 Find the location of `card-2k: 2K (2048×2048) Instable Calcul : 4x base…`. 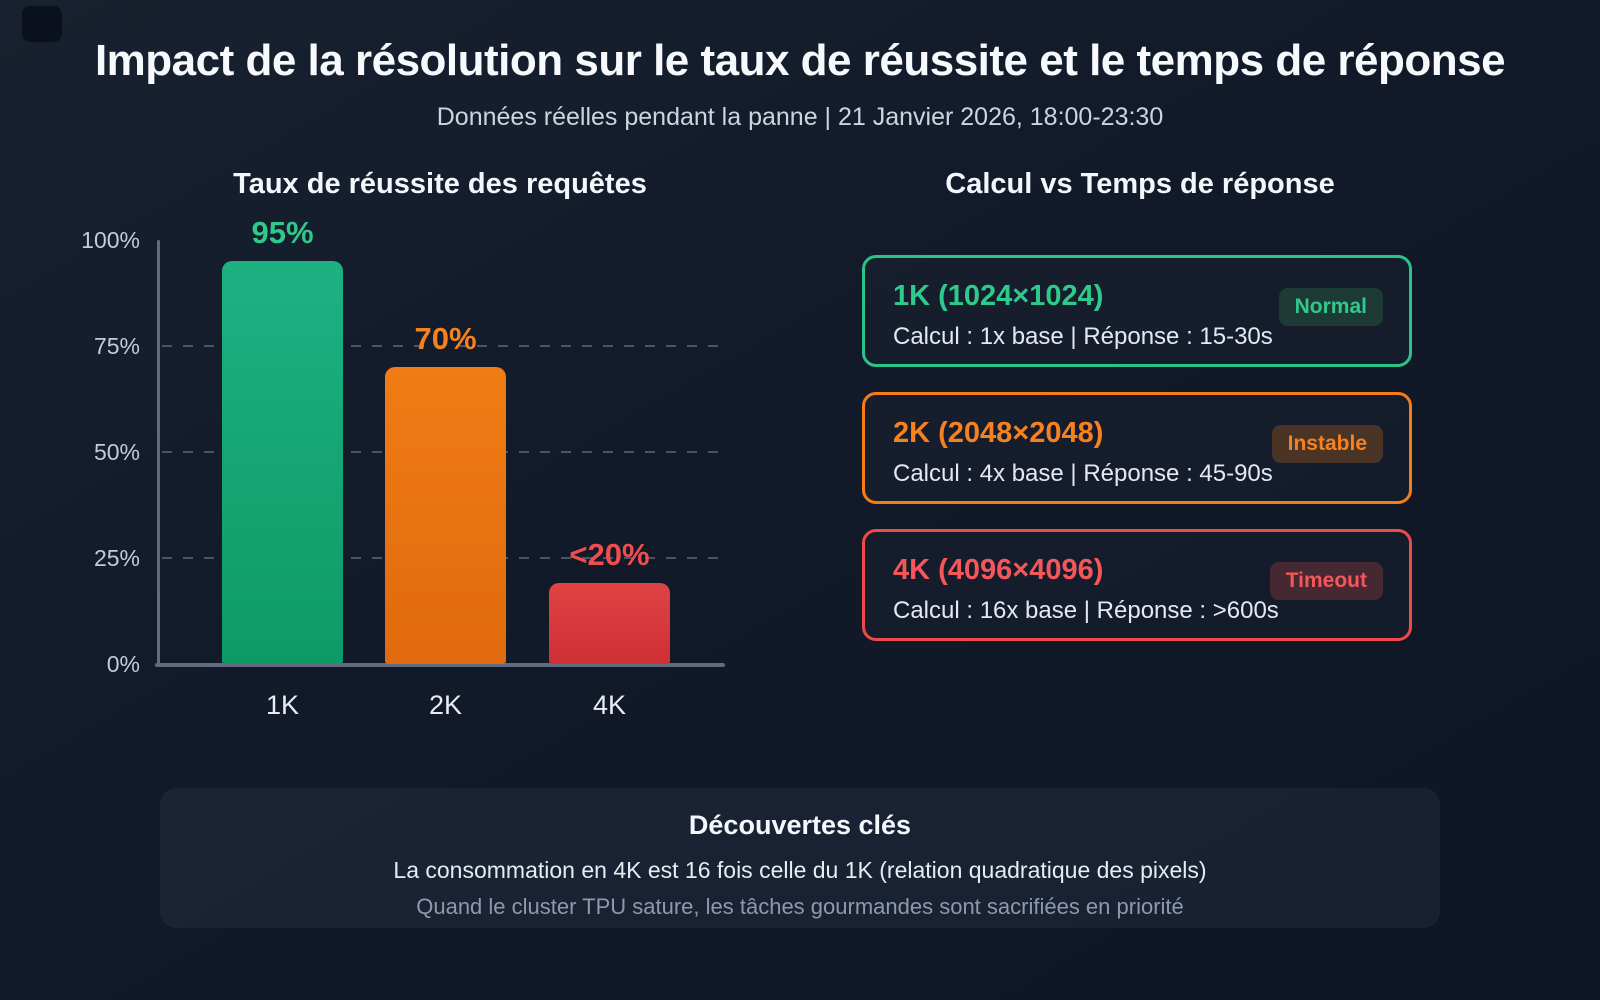

card-2k: 2K (2048×2048) Instable Calcul : 4x base… is located at coordinates (1137, 448).